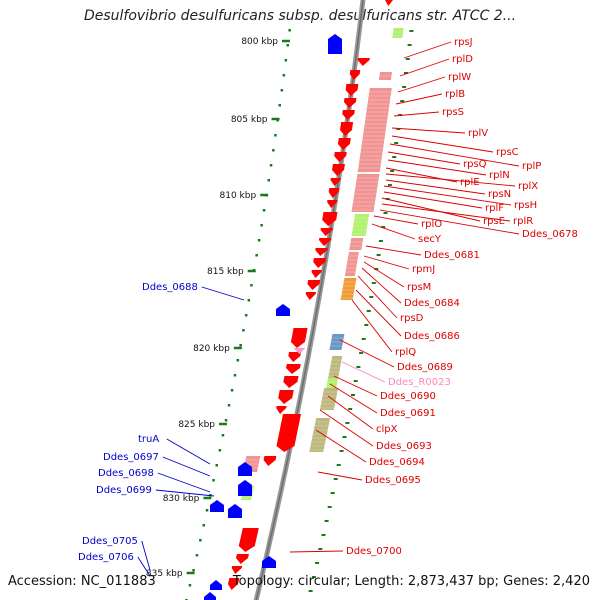 This screenshot has height=600, width=600. I want to click on gene-label: rpsJ, so click(463, 42).